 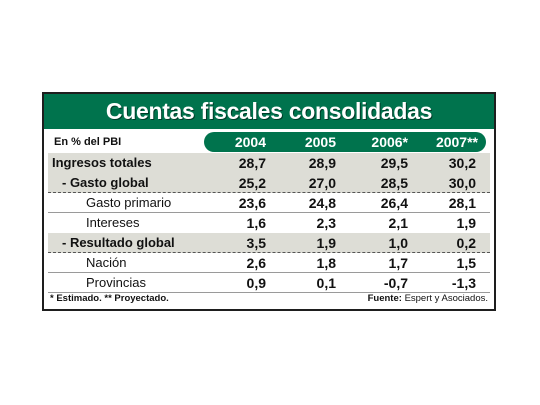 What do you see at coordinates (320, 142) in the screenshot?
I see `year-2005: 2005` at bounding box center [320, 142].